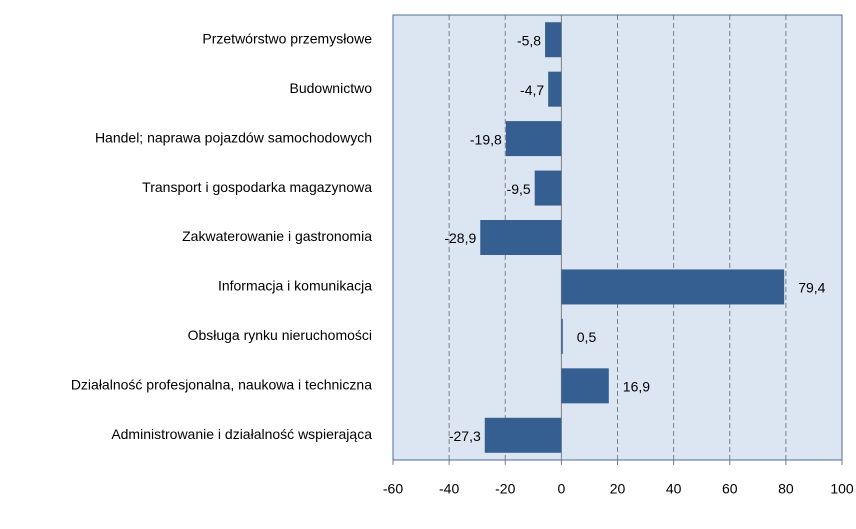 The width and height of the screenshot is (856, 529). Describe the element at coordinates (618, 489) in the screenshot. I see `x-tick-label: 20` at that location.